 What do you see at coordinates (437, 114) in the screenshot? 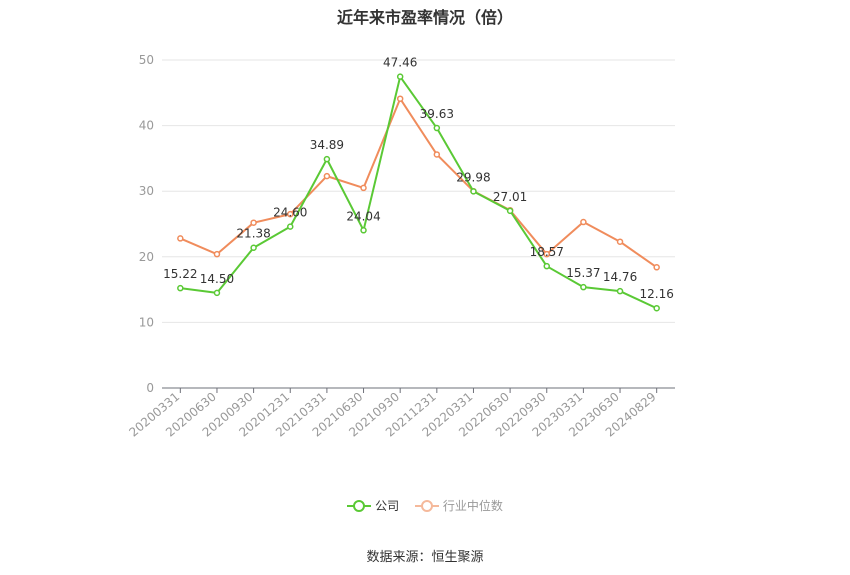
I see `data-label-company: 39.63` at bounding box center [437, 114].